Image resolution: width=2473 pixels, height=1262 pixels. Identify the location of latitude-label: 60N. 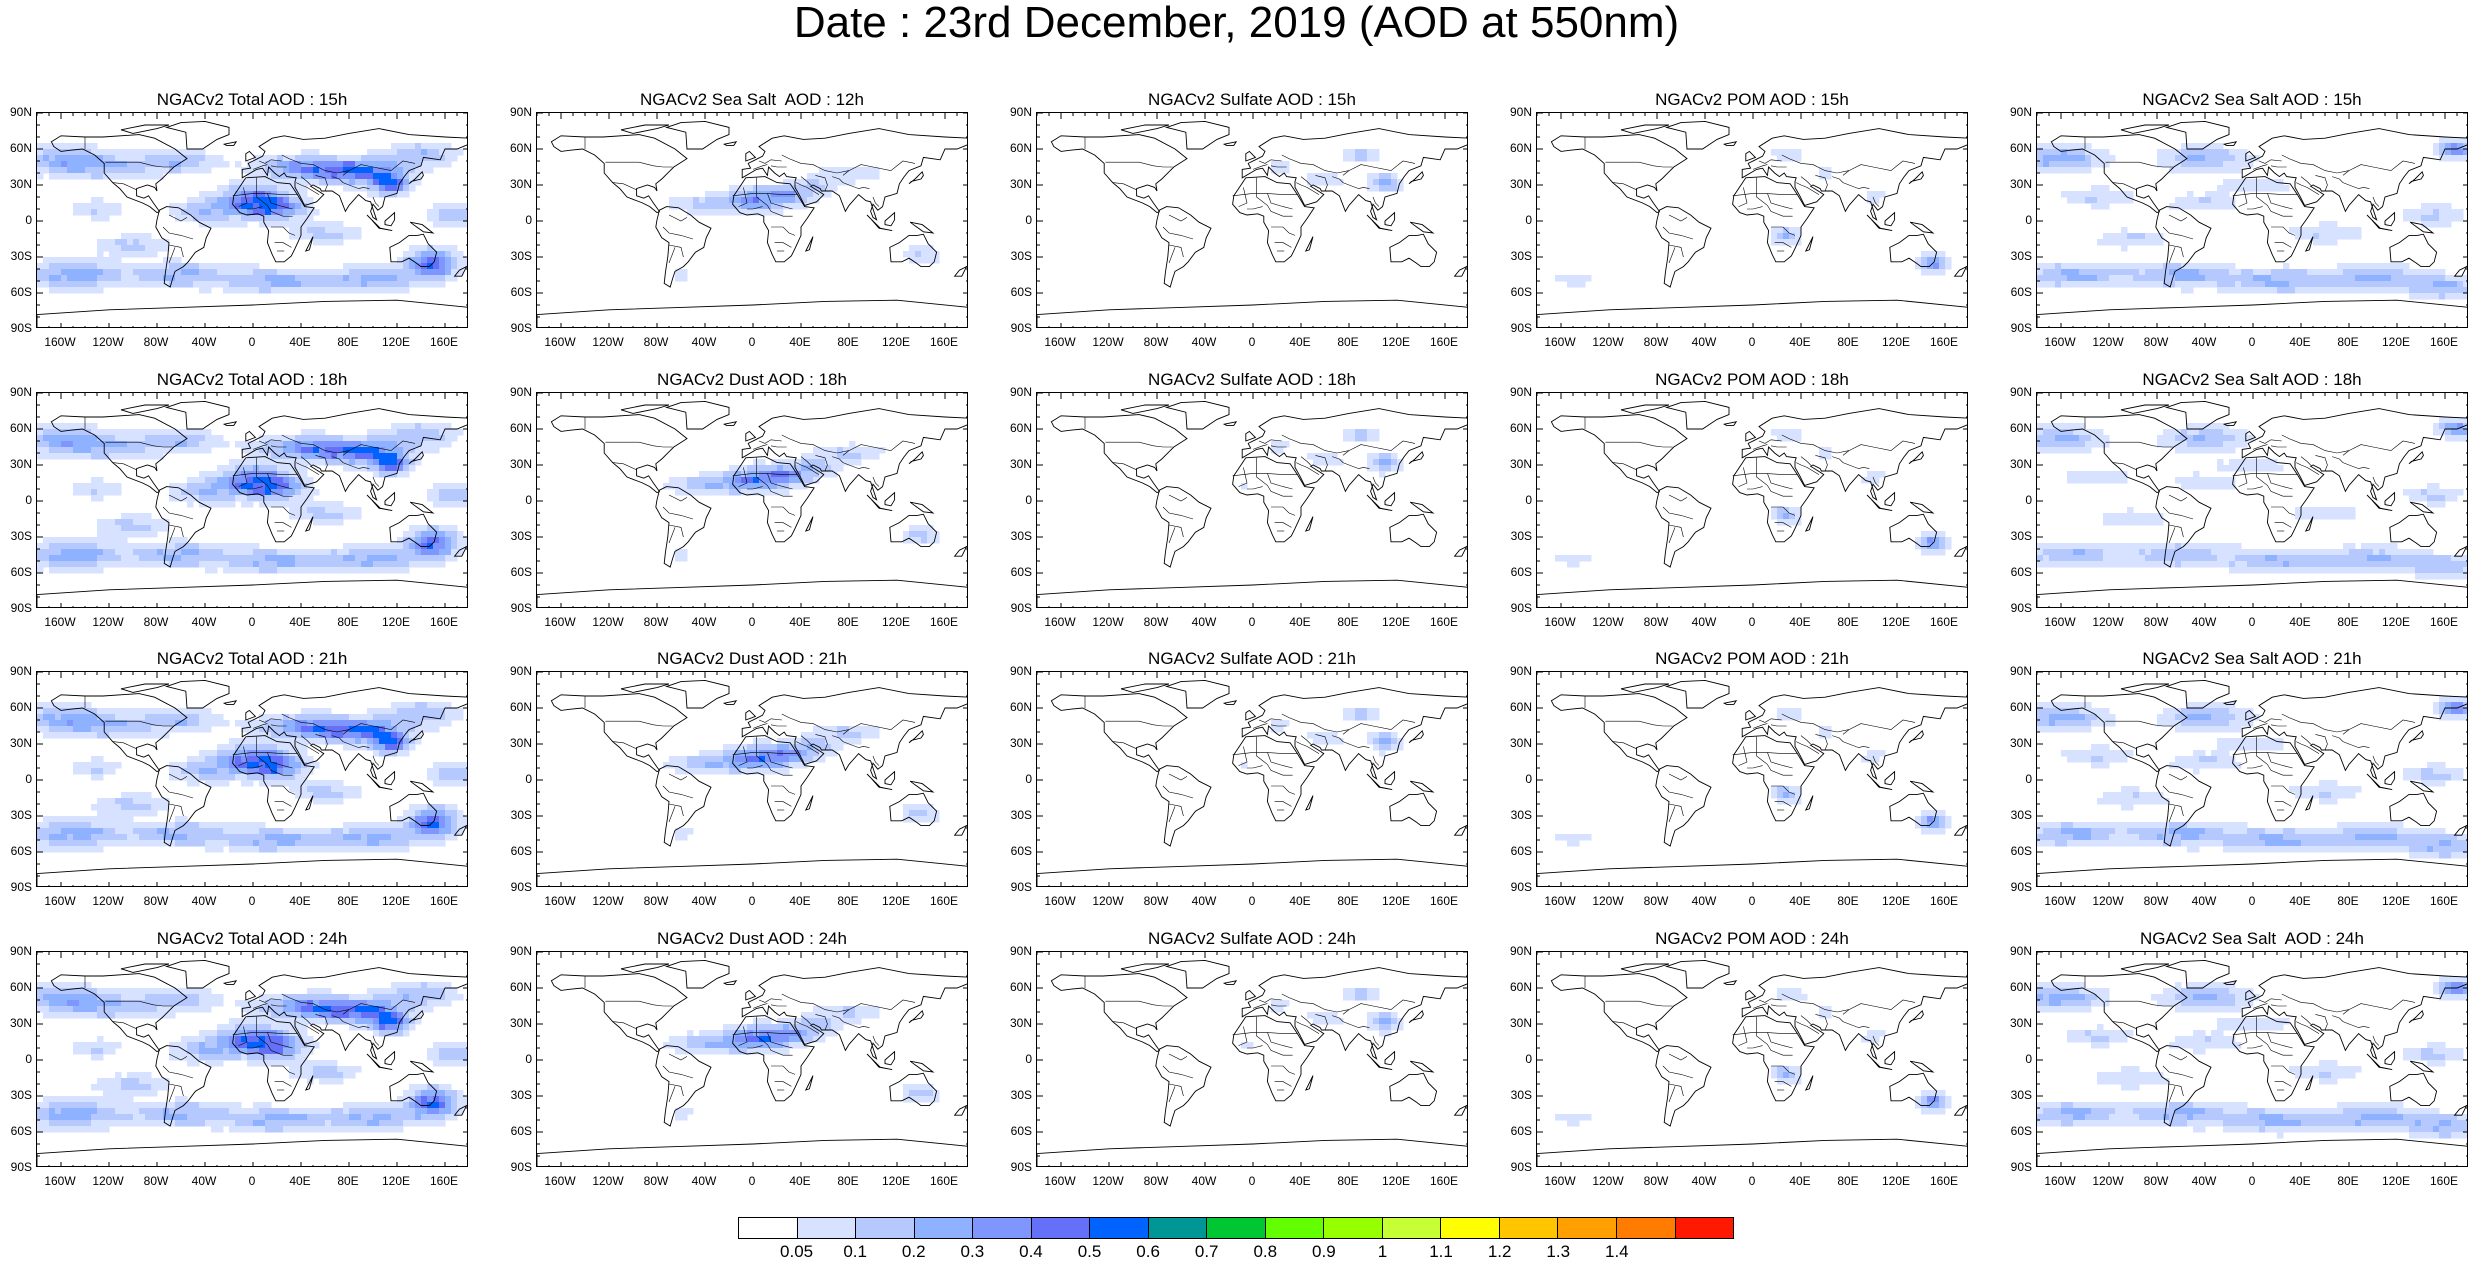
(2016, 428).